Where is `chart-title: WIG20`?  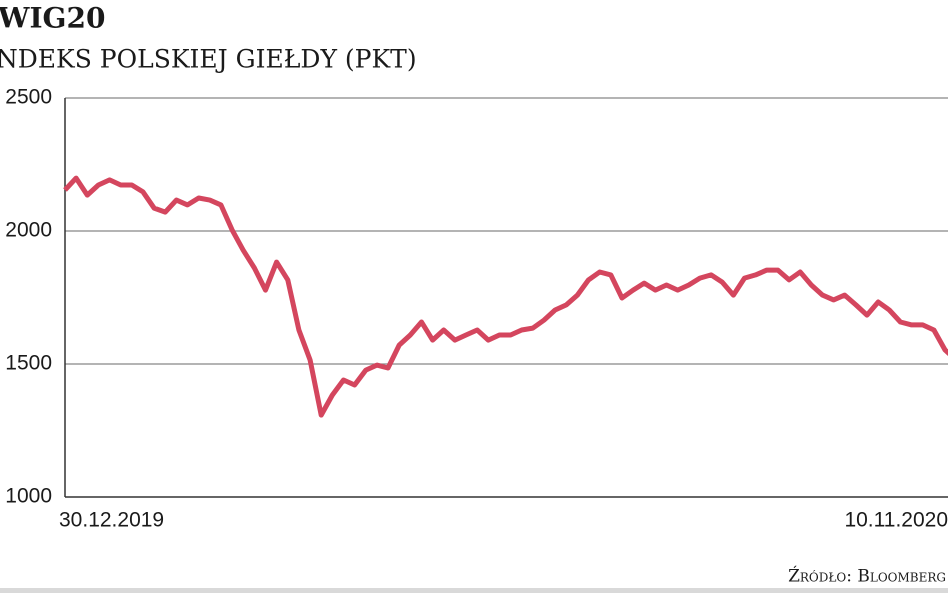
chart-title: WIG20 is located at coordinates (52, 18).